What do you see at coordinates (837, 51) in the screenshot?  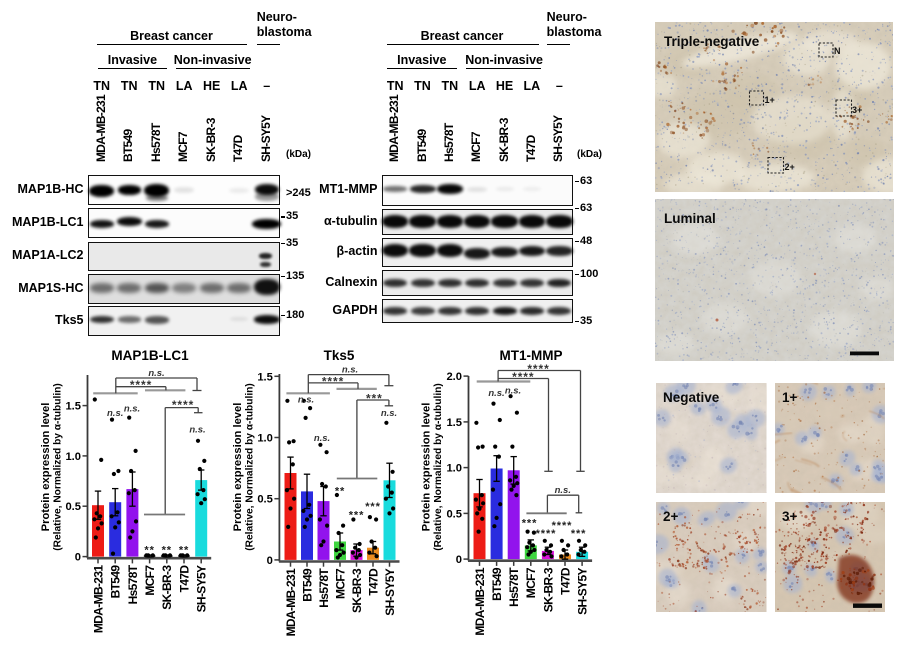 I see `svg-text: N` at bounding box center [837, 51].